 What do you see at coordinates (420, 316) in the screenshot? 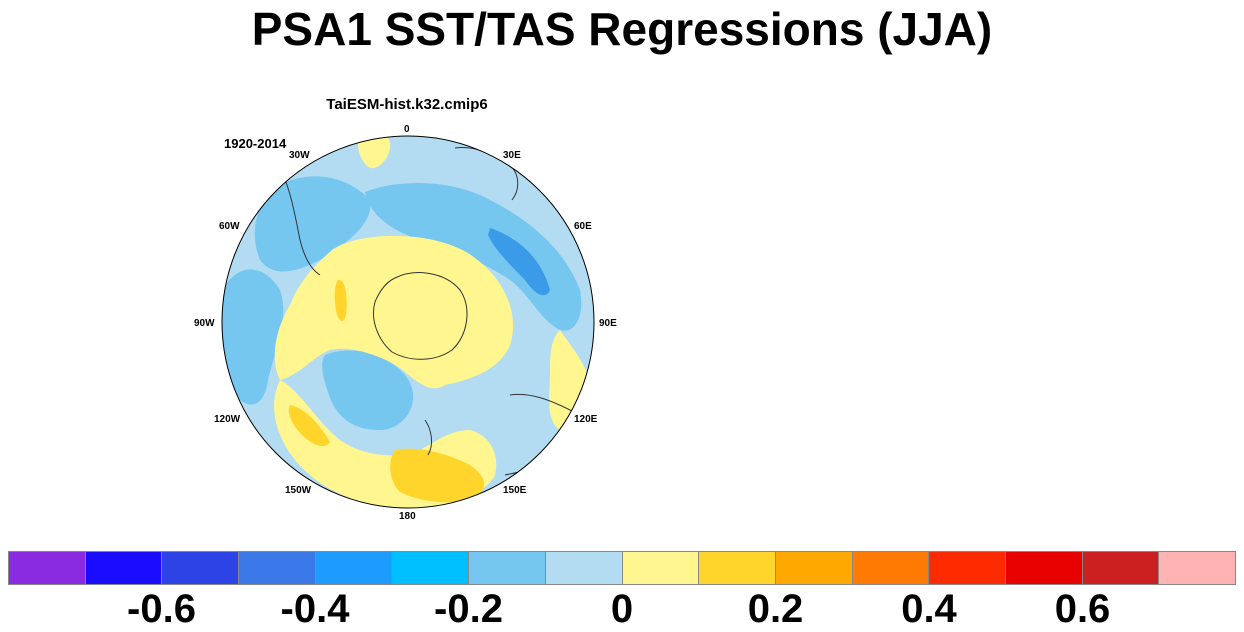
I see `antarctica-coastline` at bounding box center [420, 316].